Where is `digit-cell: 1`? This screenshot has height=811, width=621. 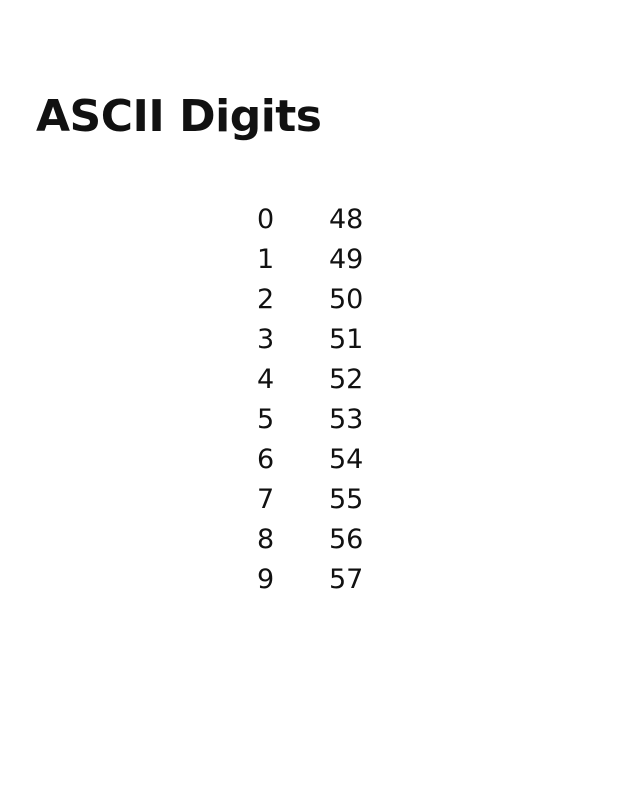
digit-cell: 1 is located at coordinates (266, 259).